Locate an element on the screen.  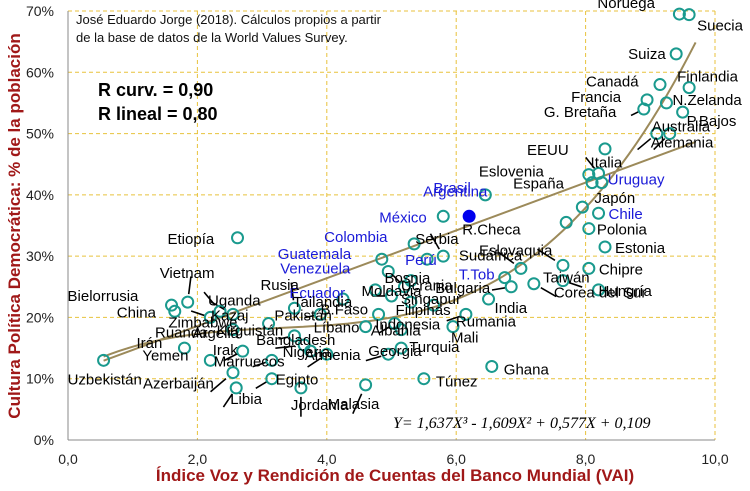
label-guatemala: Guatemala is located at coordinates (315, 254).